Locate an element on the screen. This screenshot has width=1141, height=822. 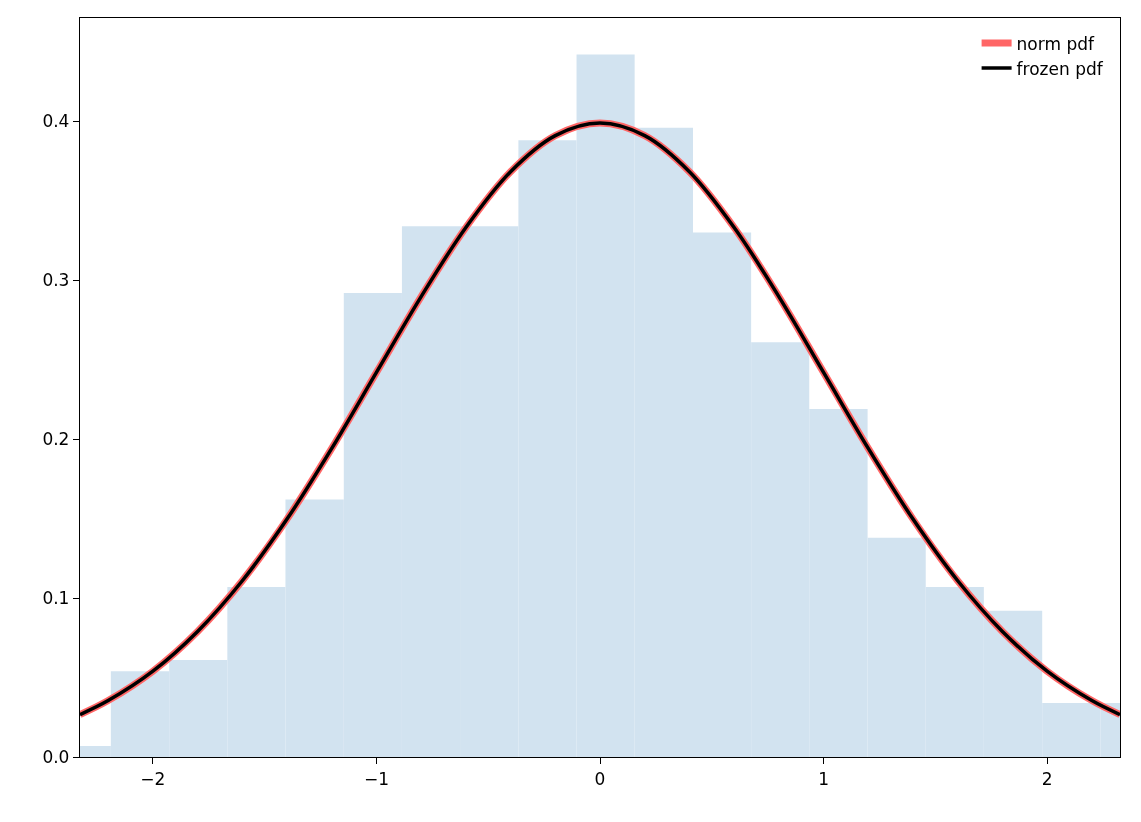
y-tick-label: 0.3 is located at coordinates (56, 280).